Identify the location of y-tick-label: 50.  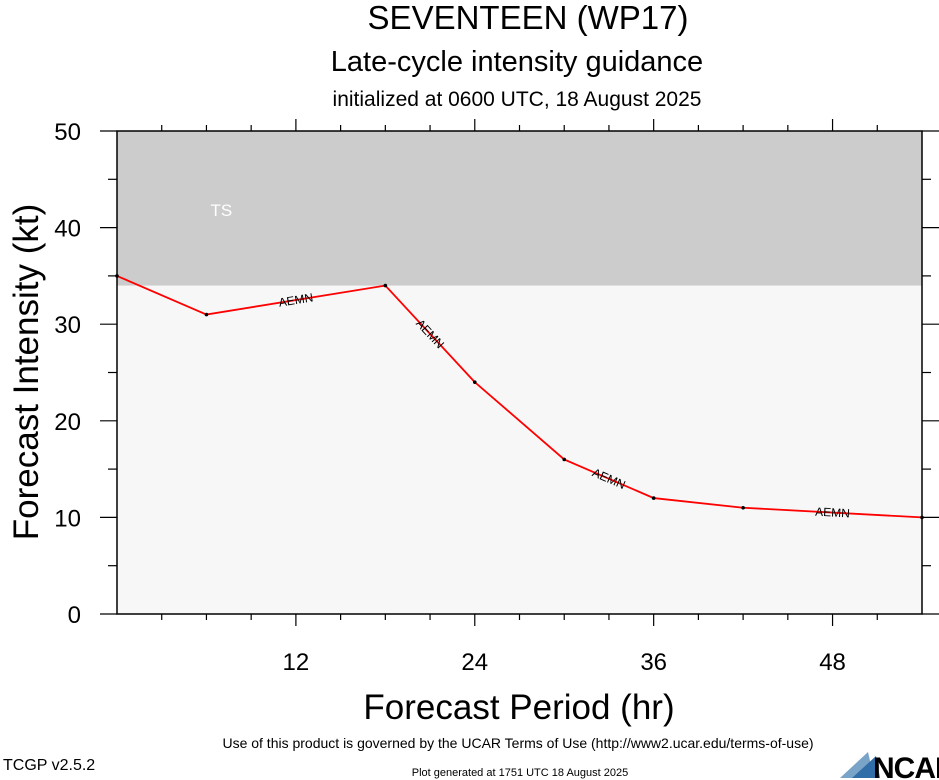
(67, 132).